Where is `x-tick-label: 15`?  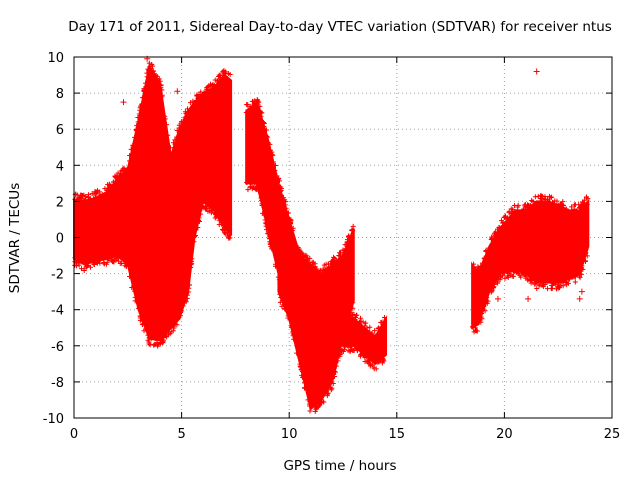 x-tick-label: 15 is located at coordinates (397, 434).